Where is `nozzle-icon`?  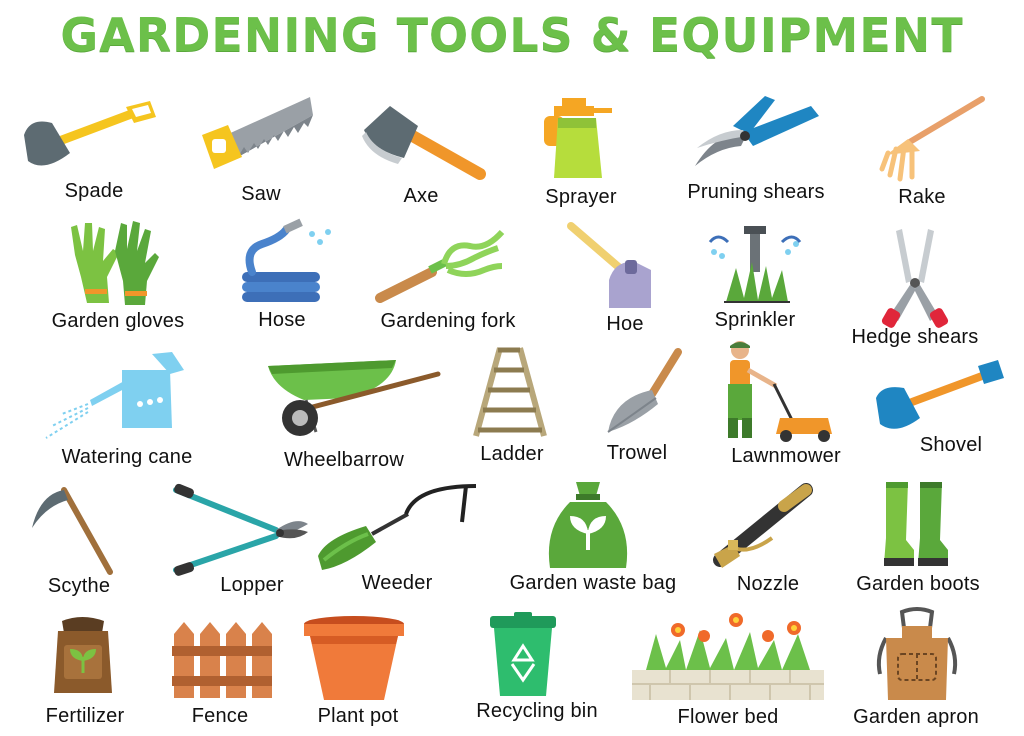
nozzle-icon is located at coordinates (762, 526).